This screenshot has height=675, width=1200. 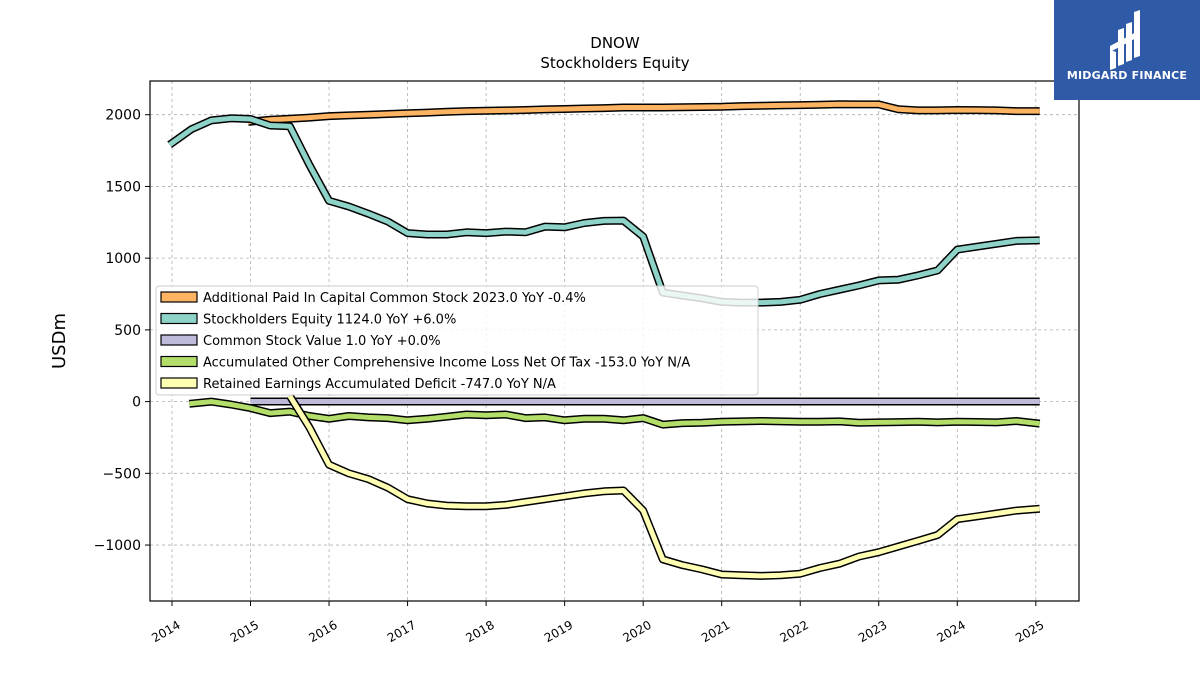 I want to click on y-tick-label: 1500, so click(x=123, y=187).